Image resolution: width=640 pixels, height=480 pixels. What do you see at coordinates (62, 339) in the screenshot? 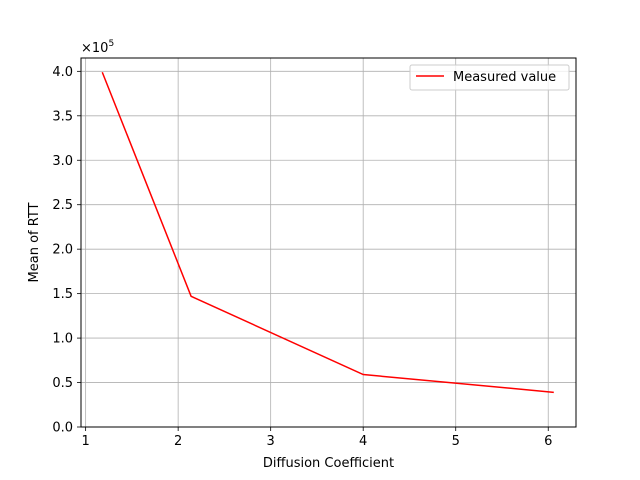
I see `y-tick-label: 1.0` at bounding box center [62, 339].